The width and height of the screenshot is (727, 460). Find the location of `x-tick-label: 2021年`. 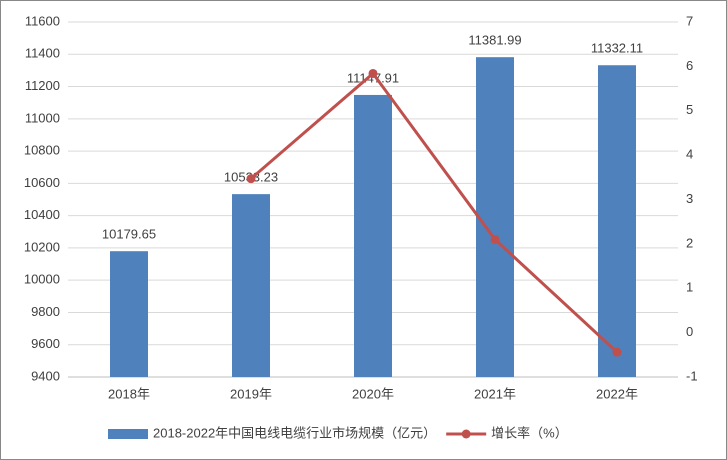

x-tick-label: 2021年 is located at coordinates (495, 393).